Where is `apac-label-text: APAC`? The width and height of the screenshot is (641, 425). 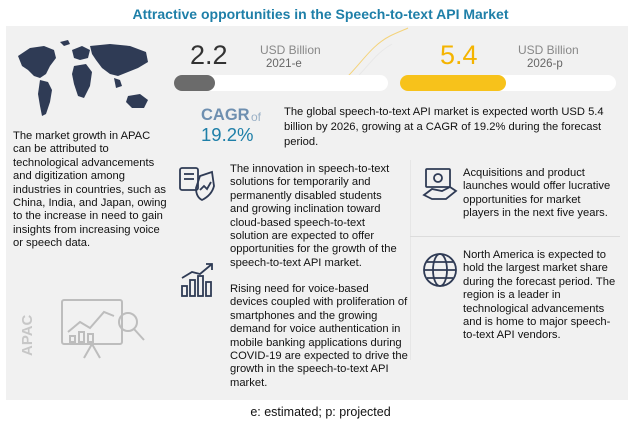 apac-label-text: APAC is located at coordinates (27, 335).